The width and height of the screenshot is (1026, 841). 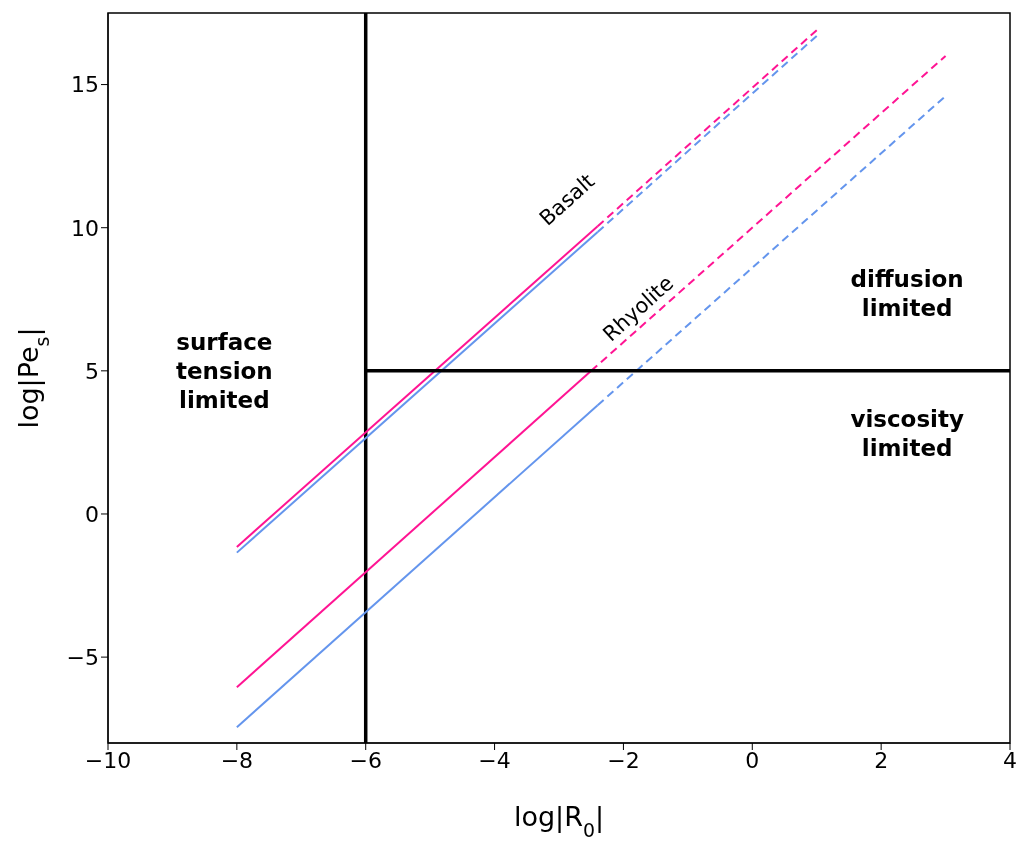 I want to click on annotation: surface tension limited, so click(x=224, y=370).